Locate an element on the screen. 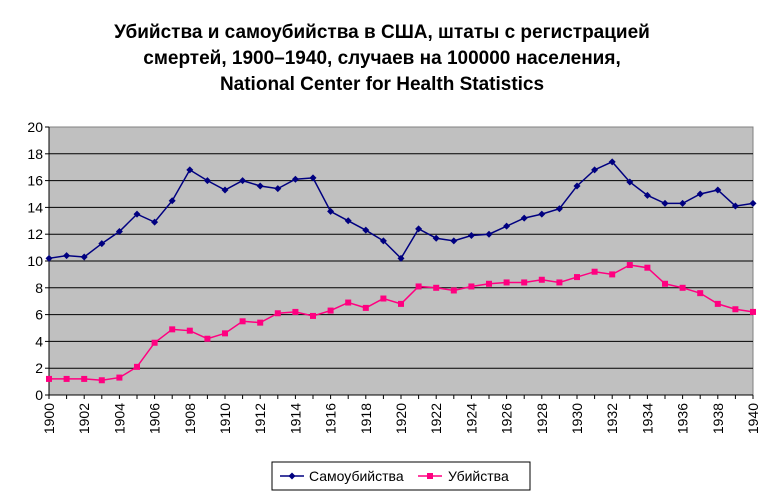 This screenshot has width=765, height=496. data-point-1-1914 is located at coordinates (295, 311).